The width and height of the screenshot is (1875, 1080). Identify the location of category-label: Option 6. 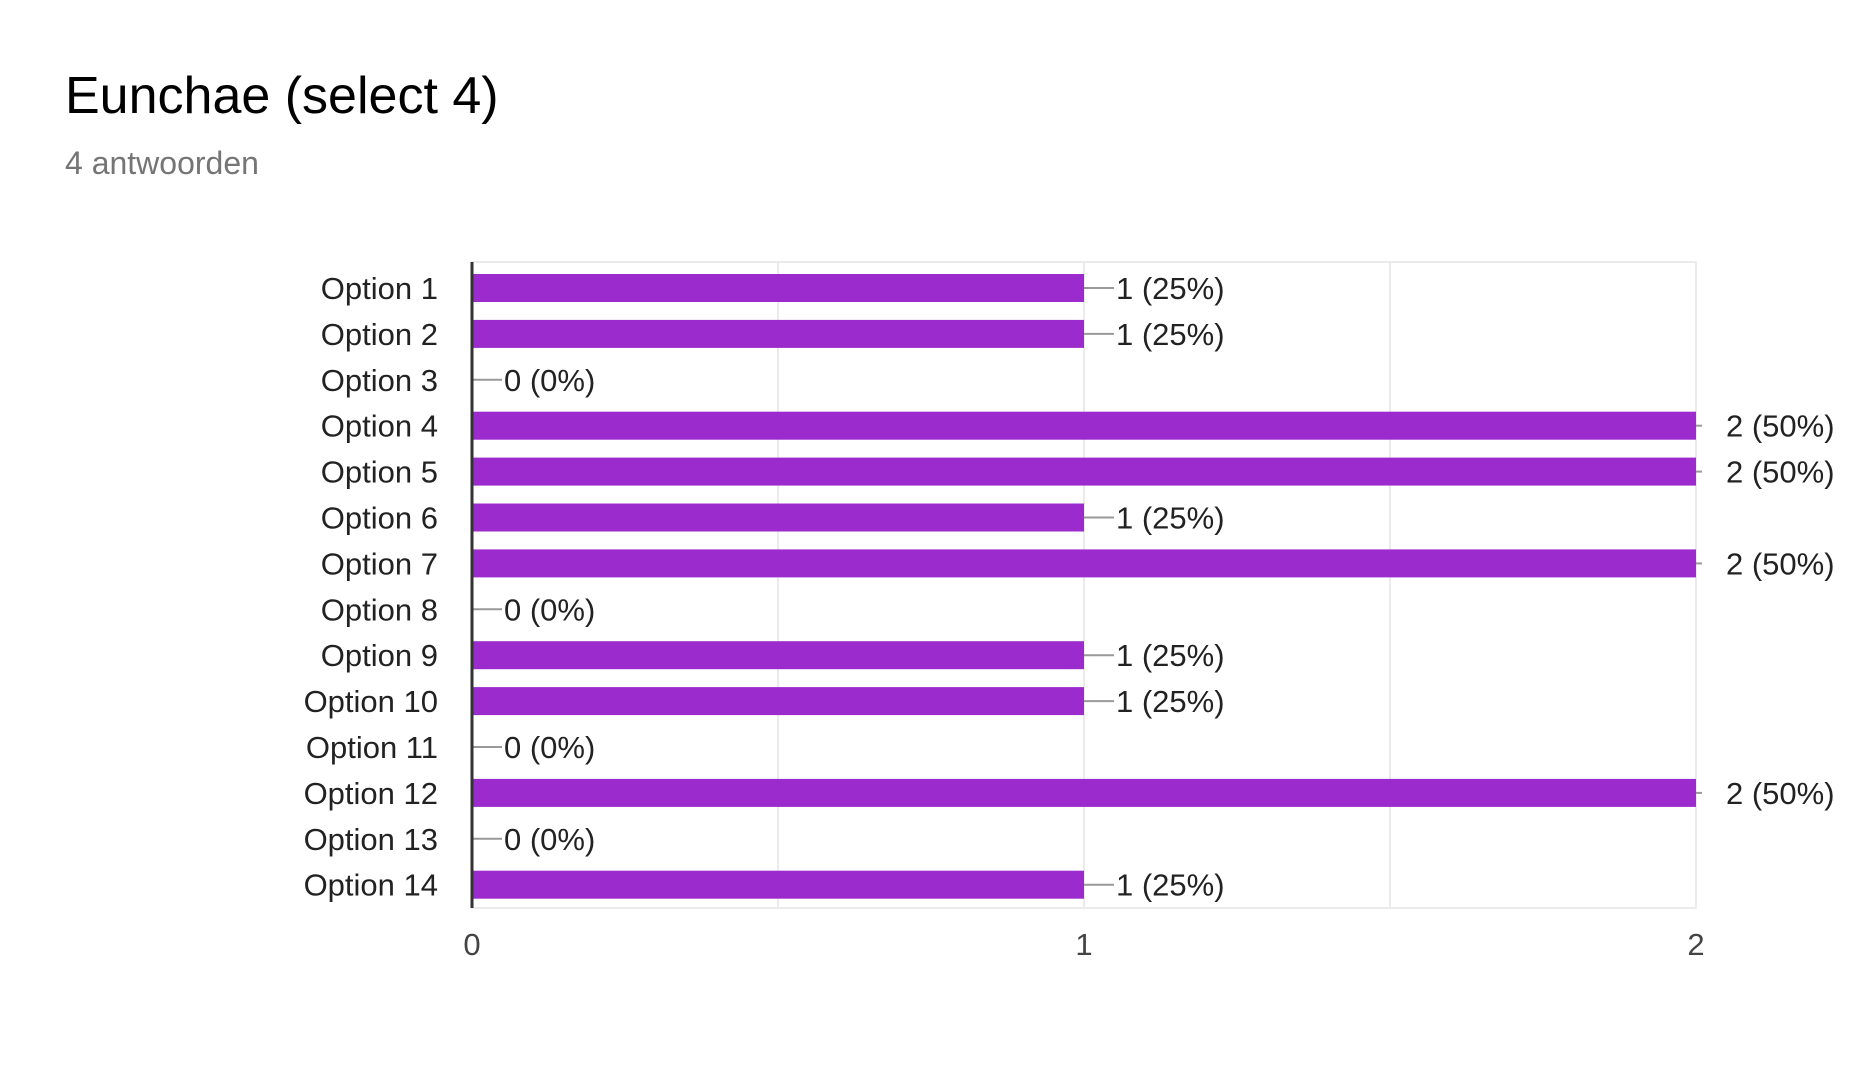
(379, 518).